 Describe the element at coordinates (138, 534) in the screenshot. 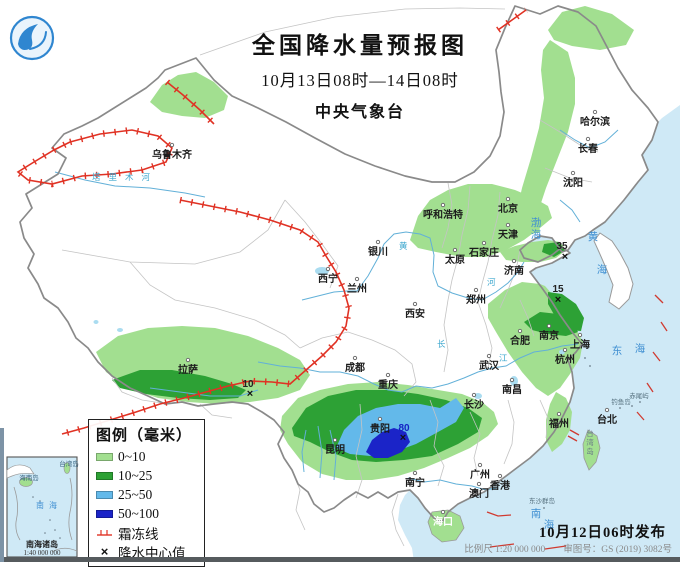

I see `legend-label-frost: 霜冻线` at that location.